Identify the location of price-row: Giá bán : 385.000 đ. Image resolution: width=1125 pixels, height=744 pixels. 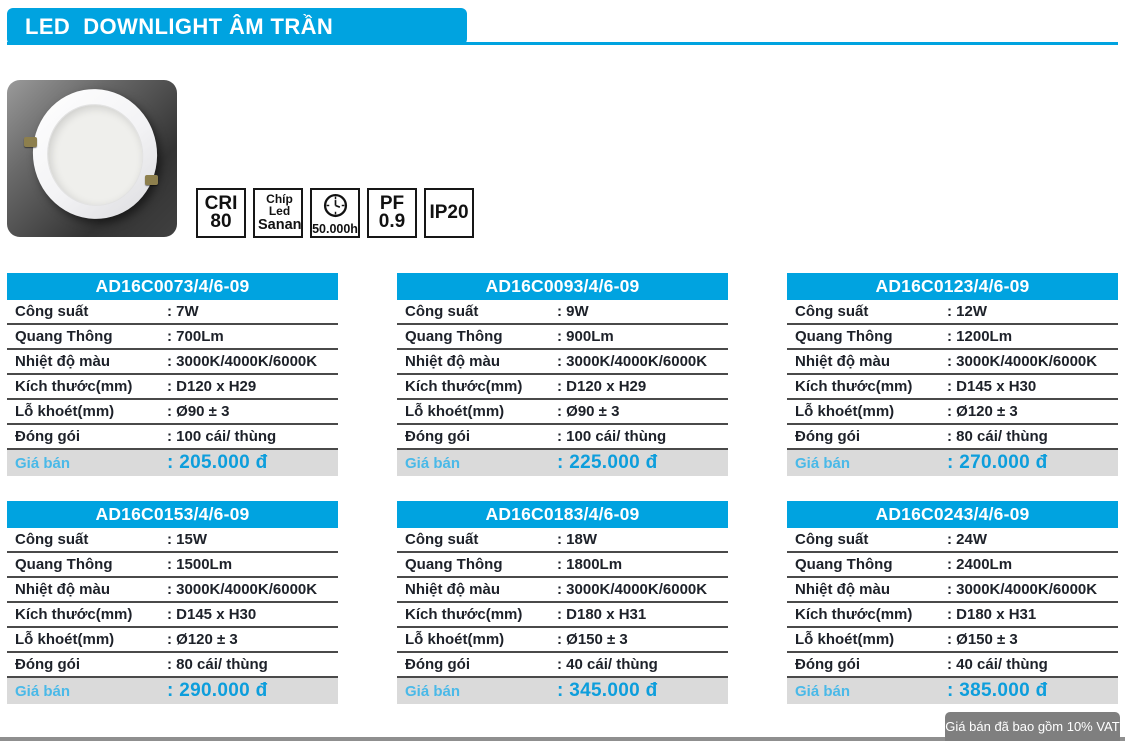
(952, 691).